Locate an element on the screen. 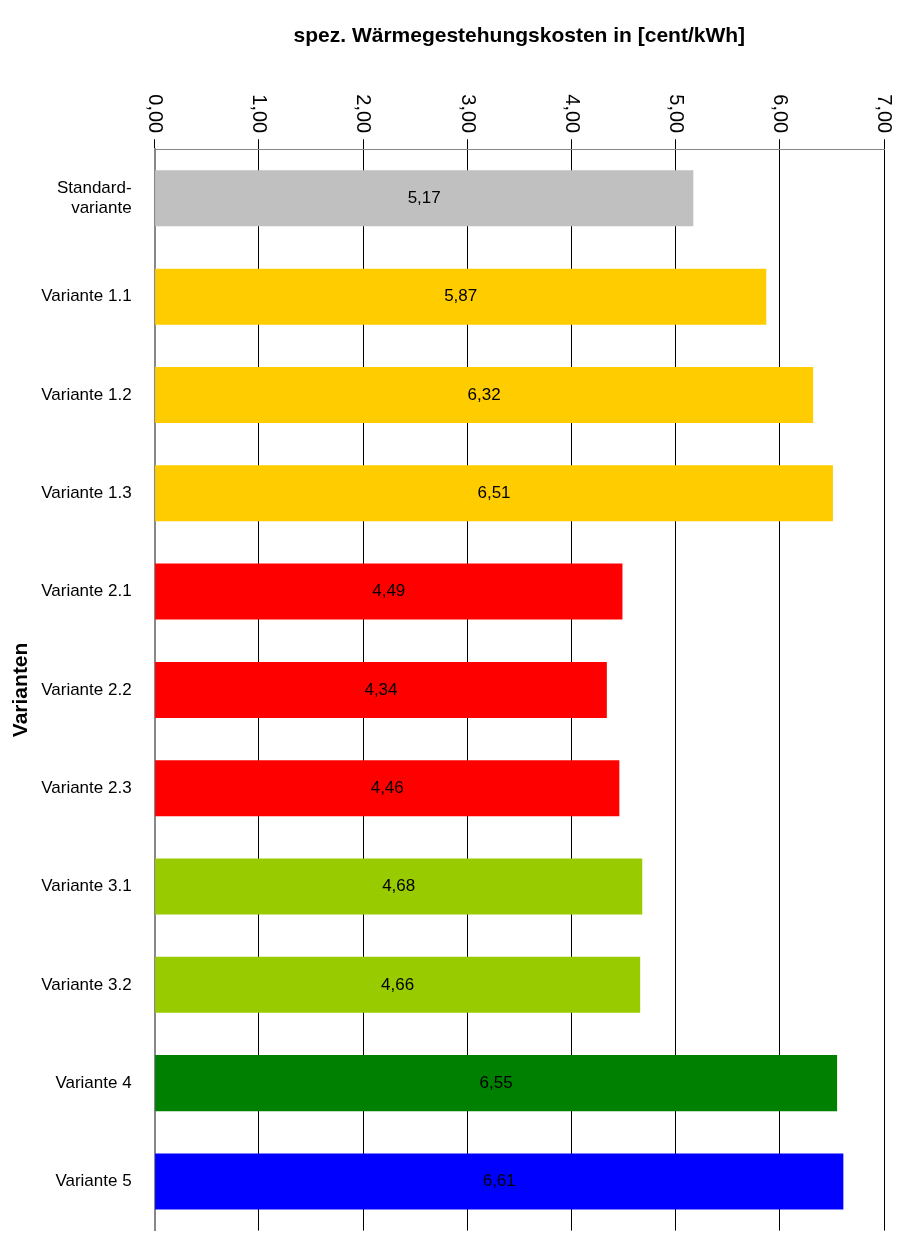 The image size is (909, 1254). data-label: 5,87 is located at coordinates (461, 296).